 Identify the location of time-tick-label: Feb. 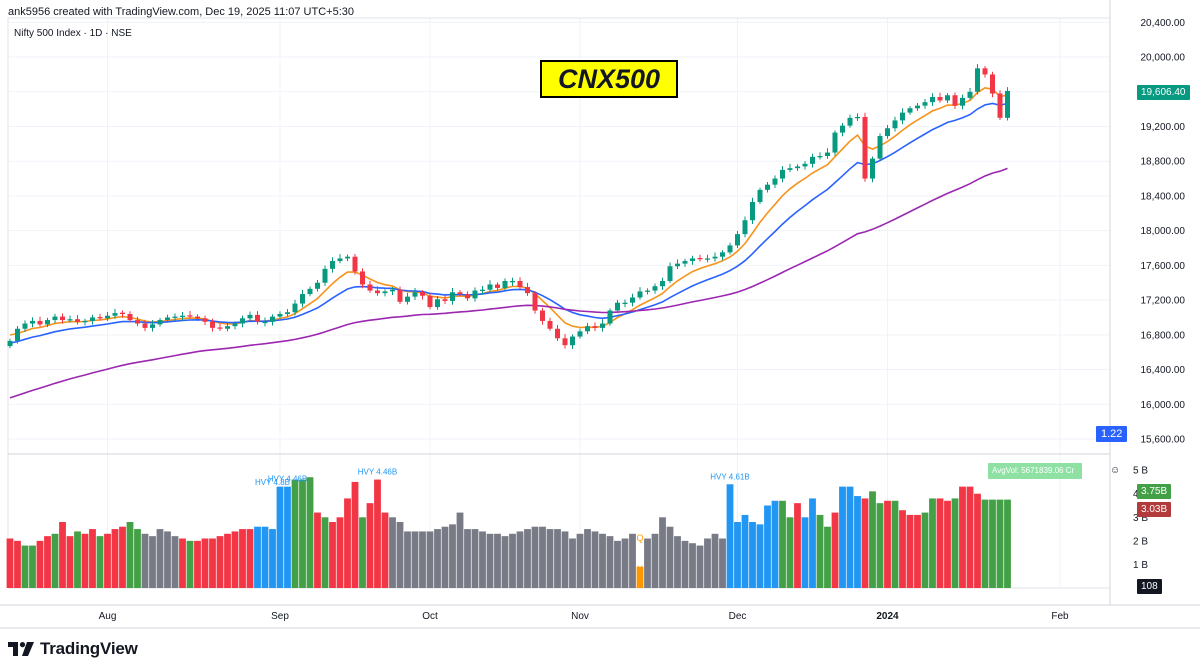
(1060, 616).